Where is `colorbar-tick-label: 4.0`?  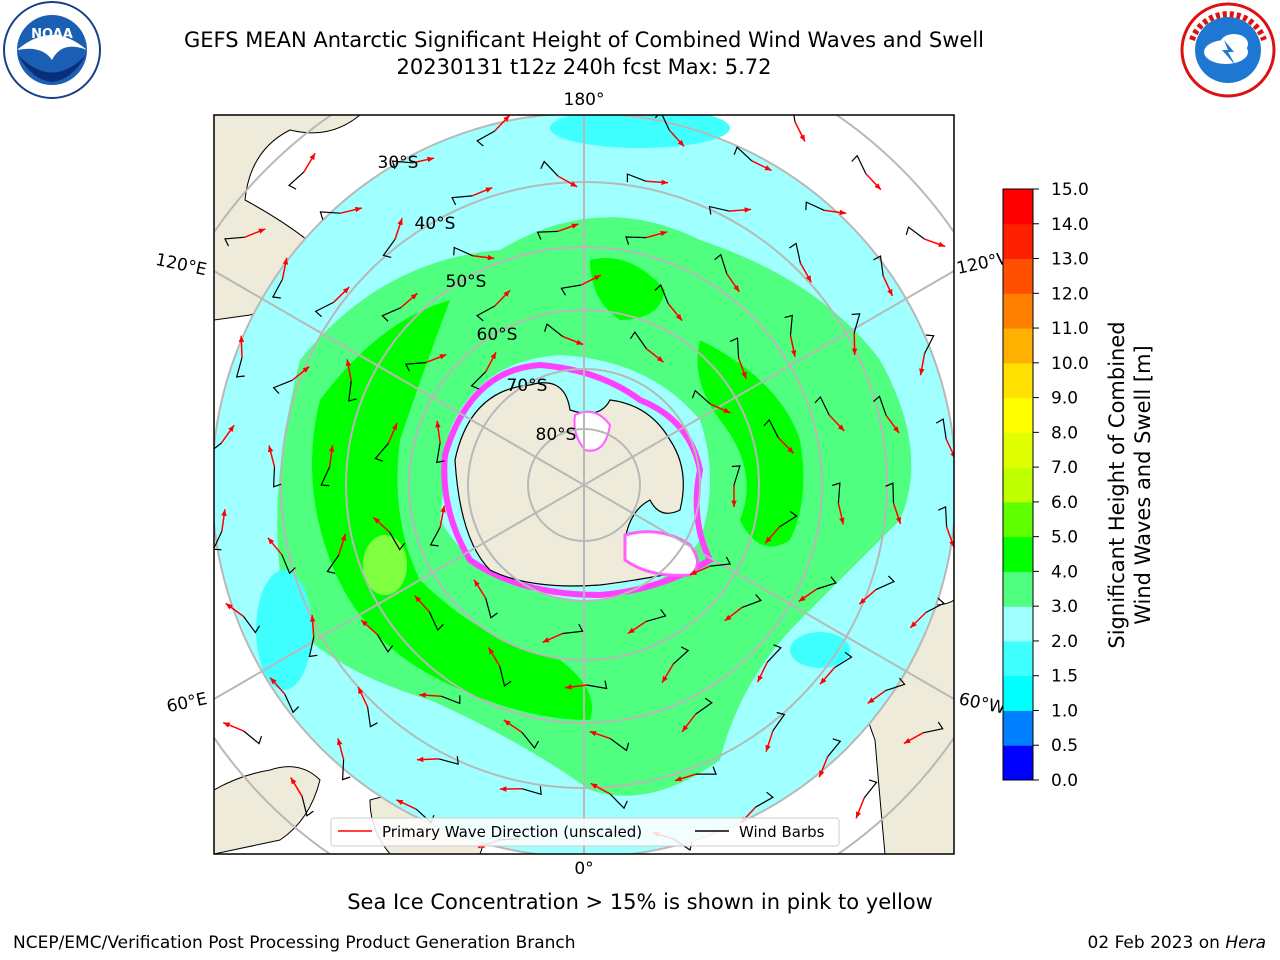
colorbar-tick-label: 4.0 is located at coordinates (1064, 572).